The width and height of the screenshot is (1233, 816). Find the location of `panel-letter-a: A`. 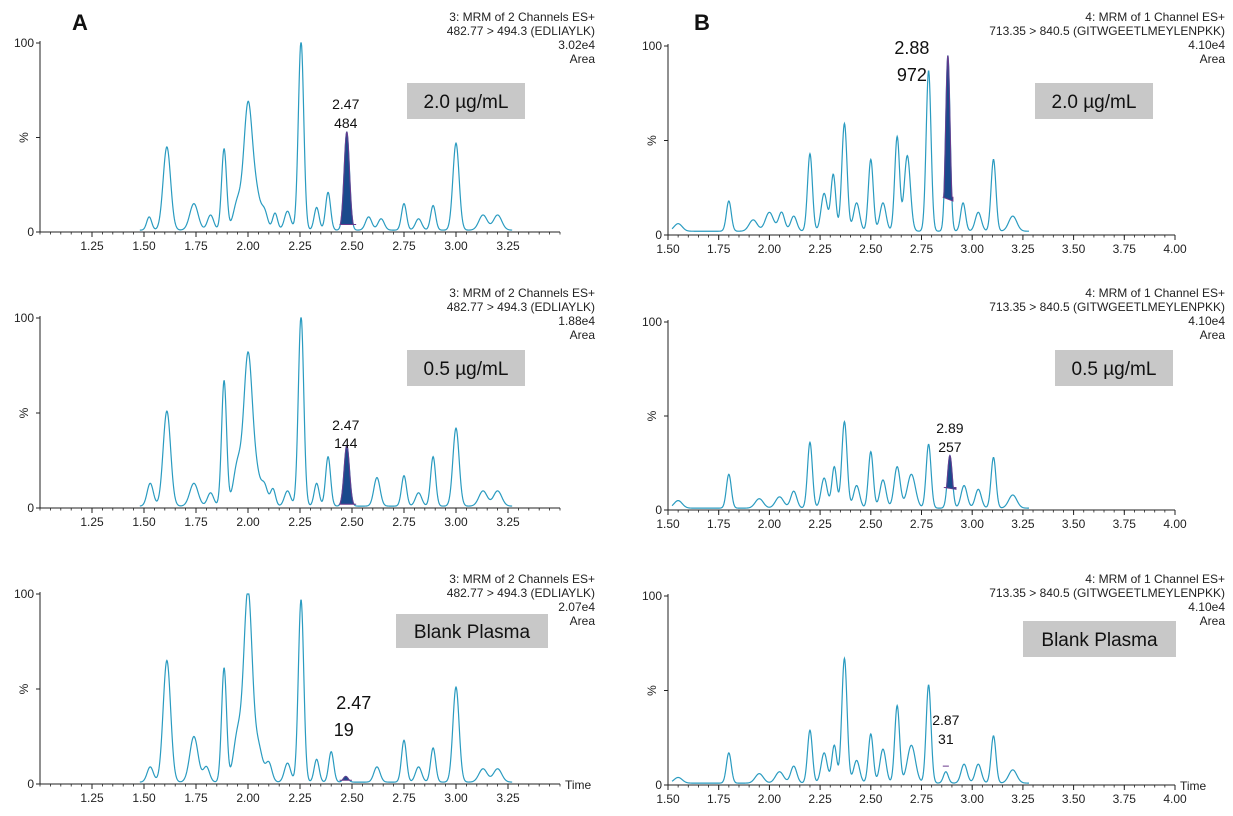

panel-letter-a: A is located at coordinates (80, 22).